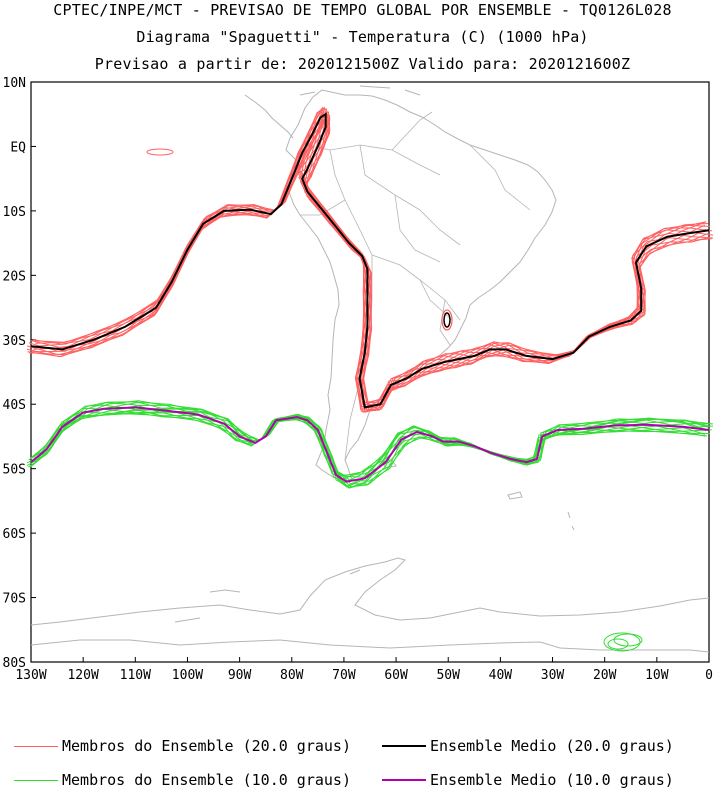 This screenshot has height=792, width=725. I want to click on legend-mean-10: Ensemble Medio (10.0 graus), so click(528, 780).